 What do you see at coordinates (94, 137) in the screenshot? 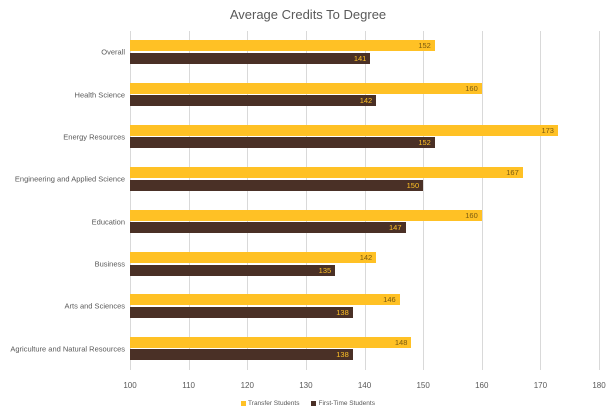
I see `category-label: Energy Resources` at bounding box center [94, 137].